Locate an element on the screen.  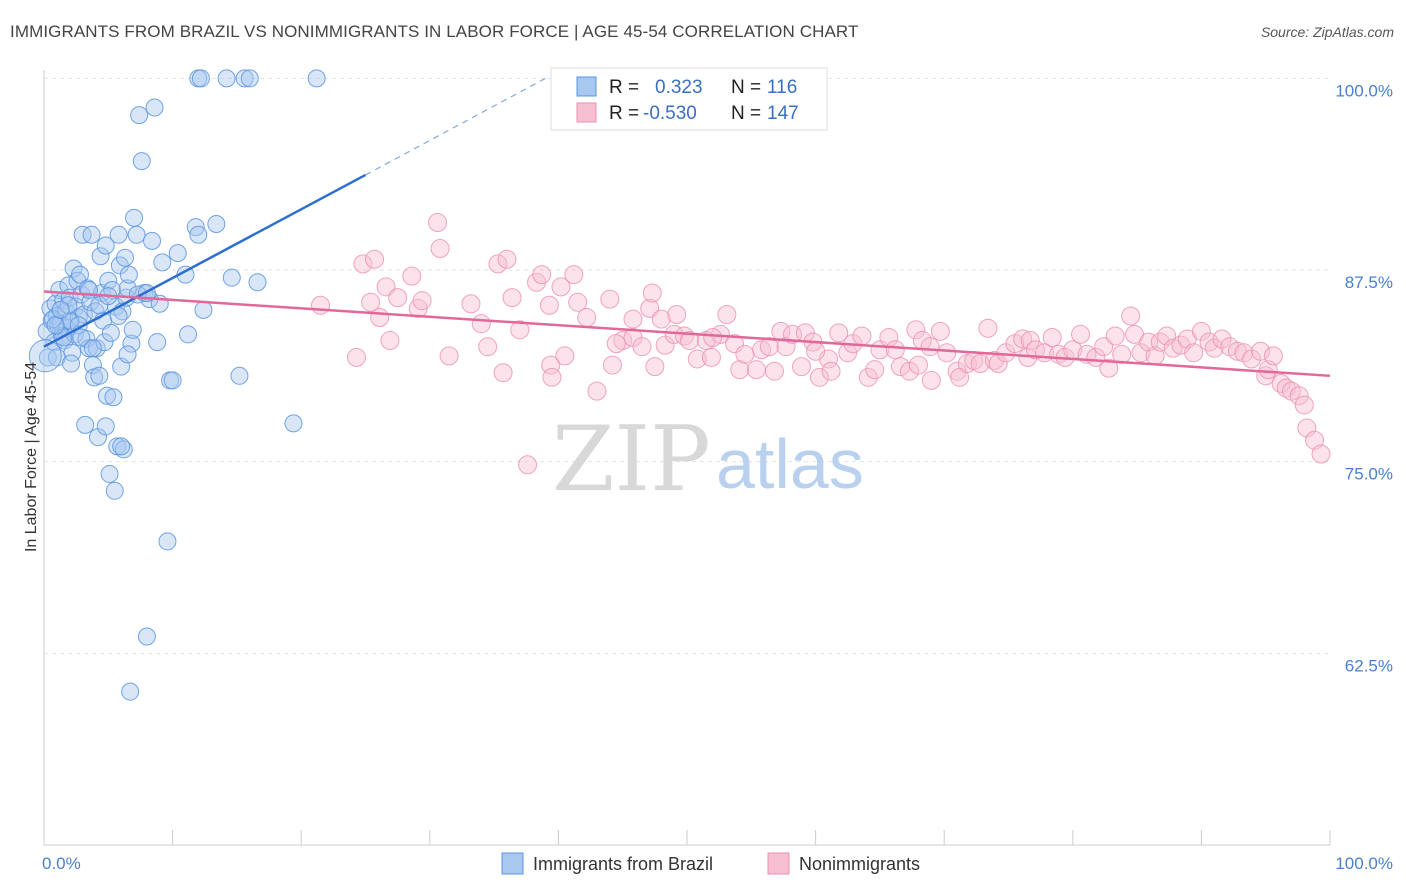
y-tick-label: 75.0% is located at coordinates (1369, 474).